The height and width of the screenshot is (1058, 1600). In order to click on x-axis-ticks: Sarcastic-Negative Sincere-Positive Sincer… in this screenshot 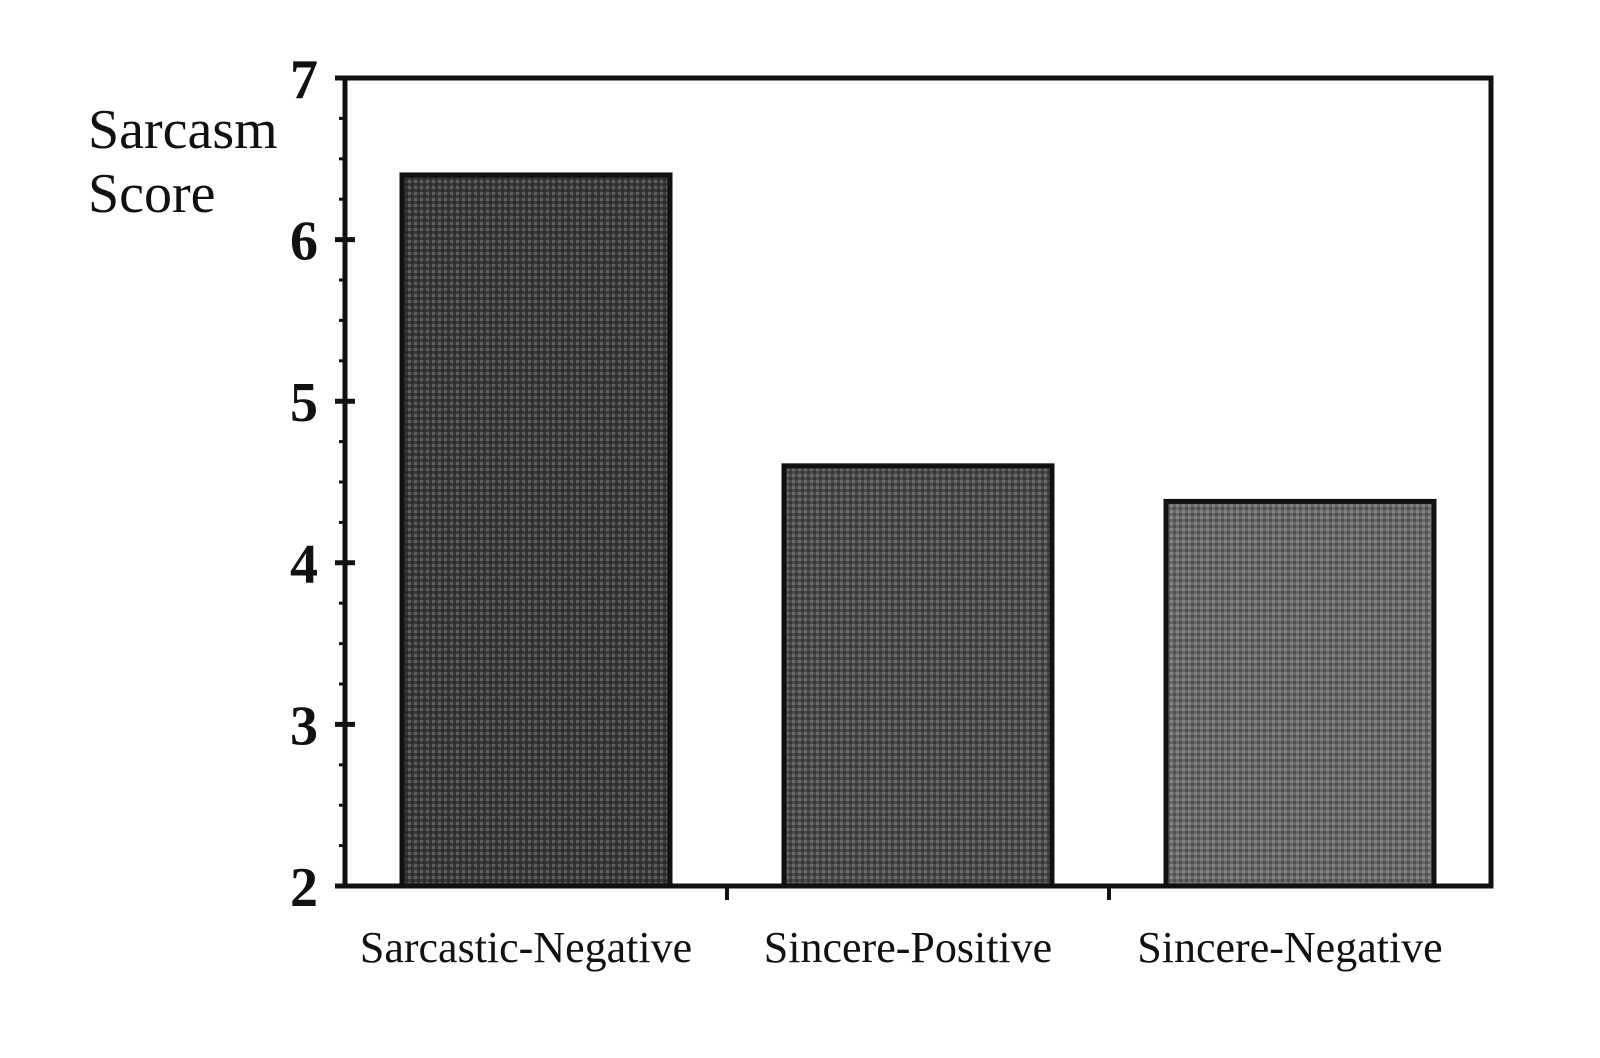, I will do `click(901, 929)`.